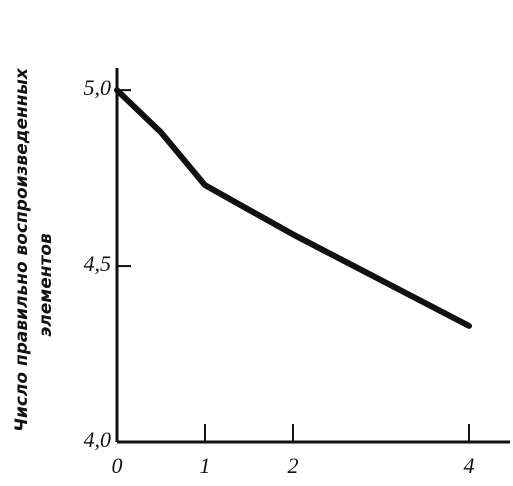 Image resolution: width=513 pixels, height=486 pixels. I want to click on y-tick-label: 4,0, so click(98, 439).